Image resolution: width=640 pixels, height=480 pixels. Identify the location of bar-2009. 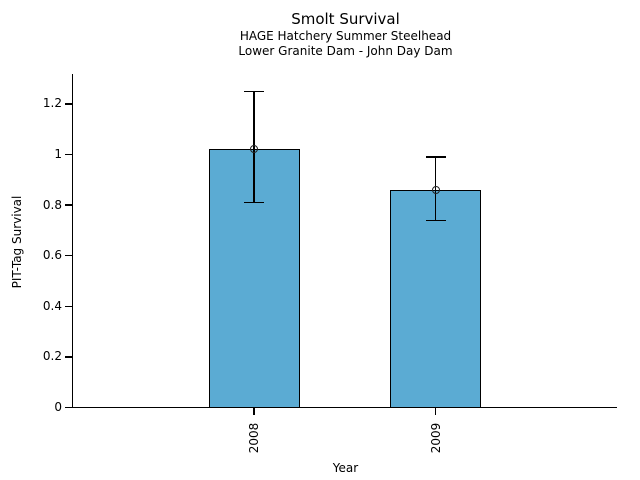
(435, 299).